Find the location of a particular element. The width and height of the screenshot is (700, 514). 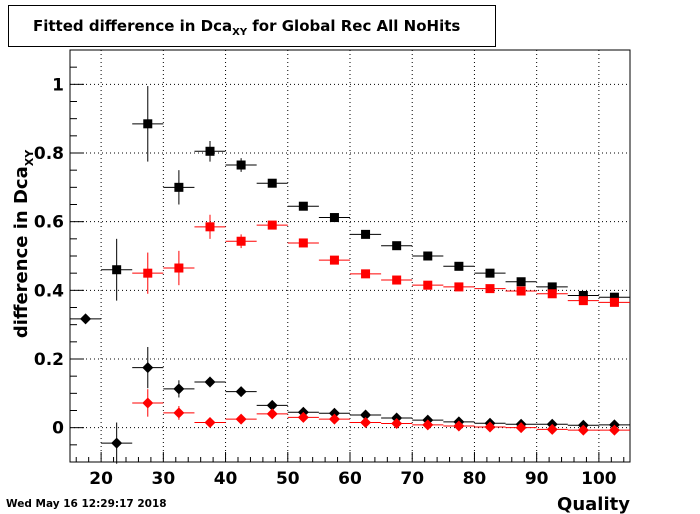

x-tick-label: 70 is located at coordinates (412, 479).